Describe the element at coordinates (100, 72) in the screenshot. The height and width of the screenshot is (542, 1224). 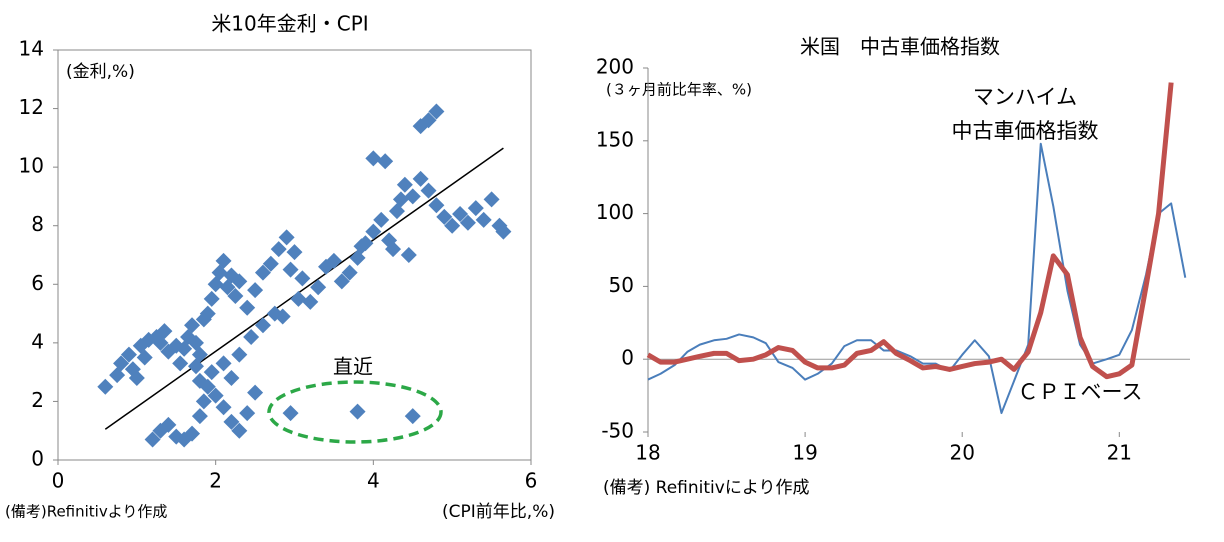
I see `y-axis-label: (金利,%)` at that location.